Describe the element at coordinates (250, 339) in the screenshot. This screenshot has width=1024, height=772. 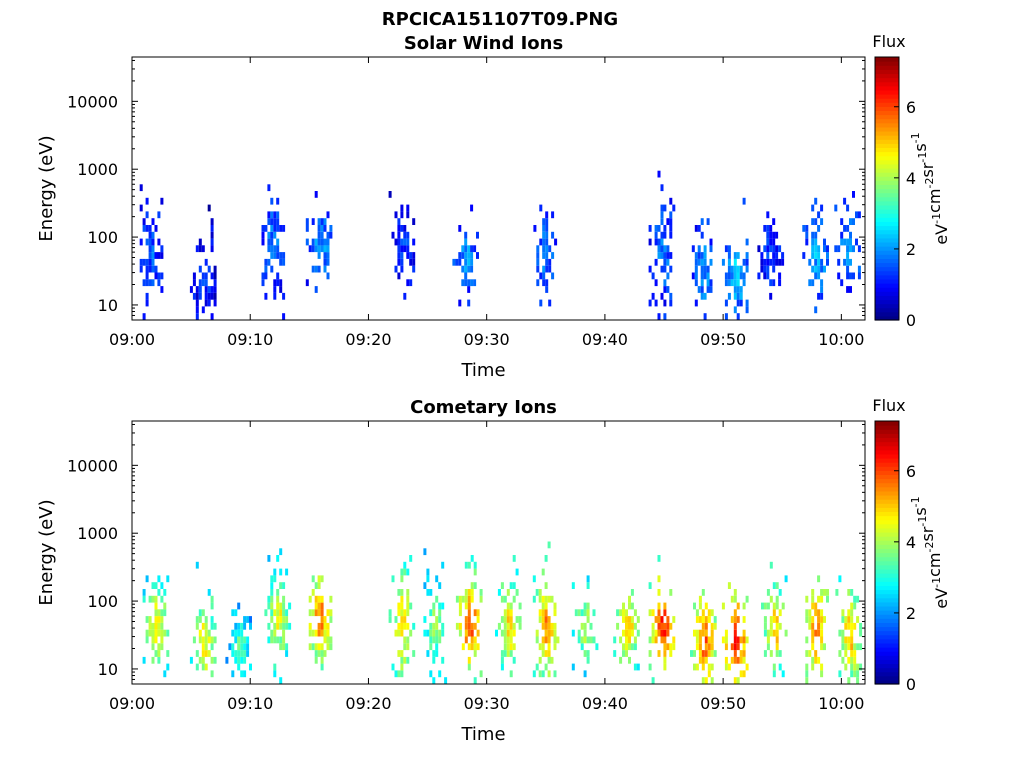
I see `x-tick-label: 09:10` at that location.